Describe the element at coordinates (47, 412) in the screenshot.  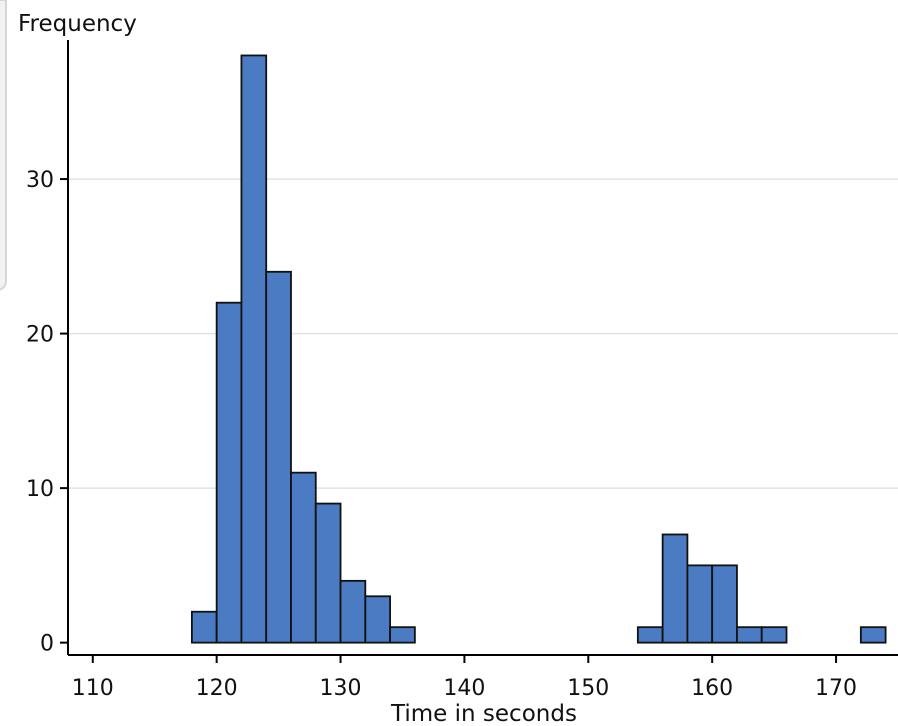
I see `y-axis-ticks: 0 10 20 30` at that location.